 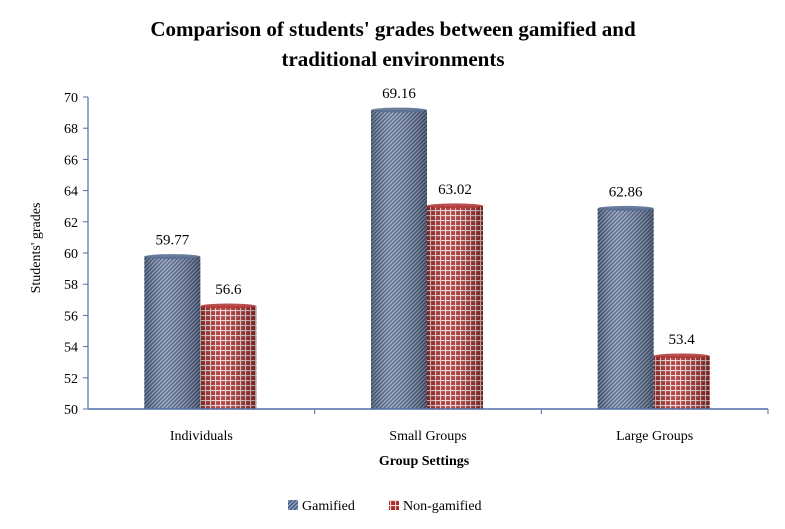 I want to click on y-tick-label: 62, so click(x=71, y=223).